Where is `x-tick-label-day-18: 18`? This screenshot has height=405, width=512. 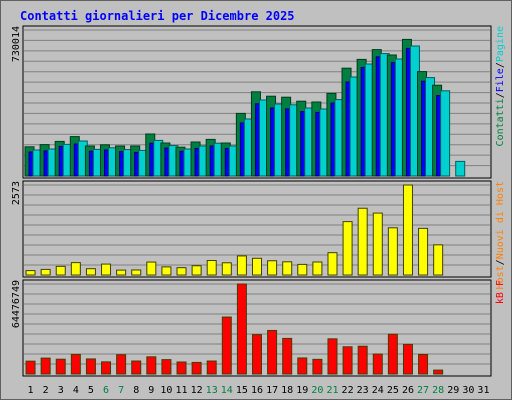
x-tick-label-day-18: 18 is located at coordinates (287, 390).